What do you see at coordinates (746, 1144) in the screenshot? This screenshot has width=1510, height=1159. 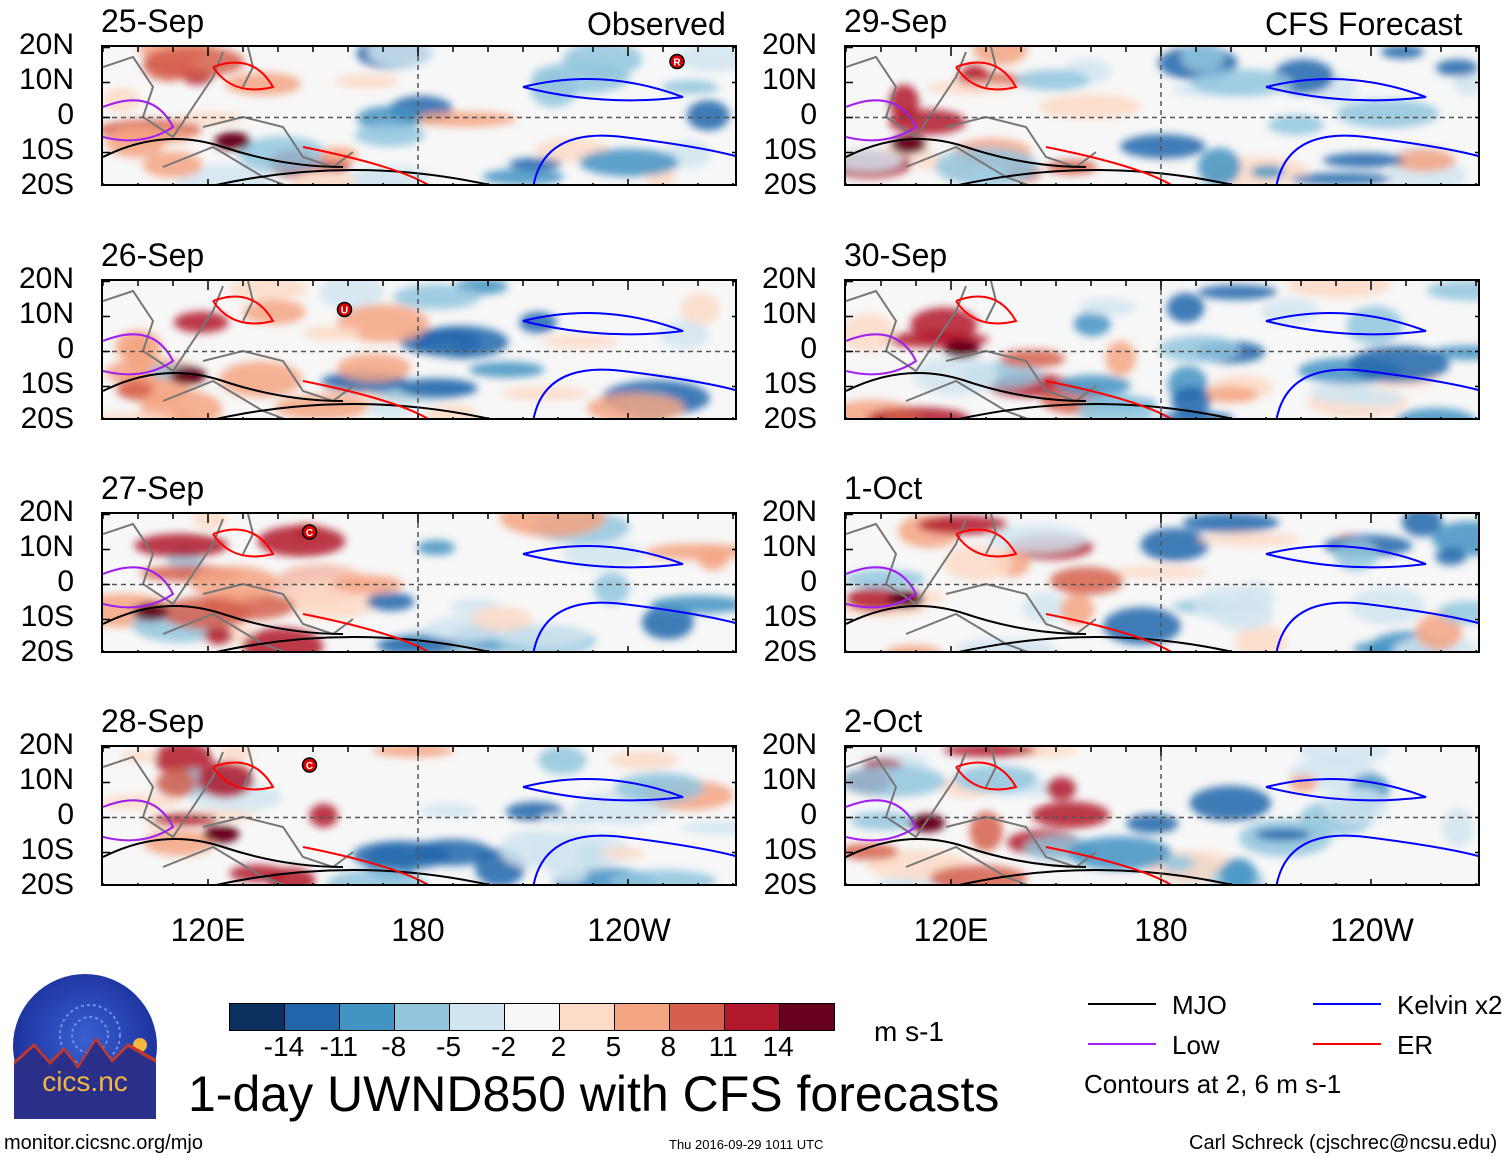 I see `footer-timestamp: Thu 2016-09-29 1011 UTC` at bounding box center [746, 1144].